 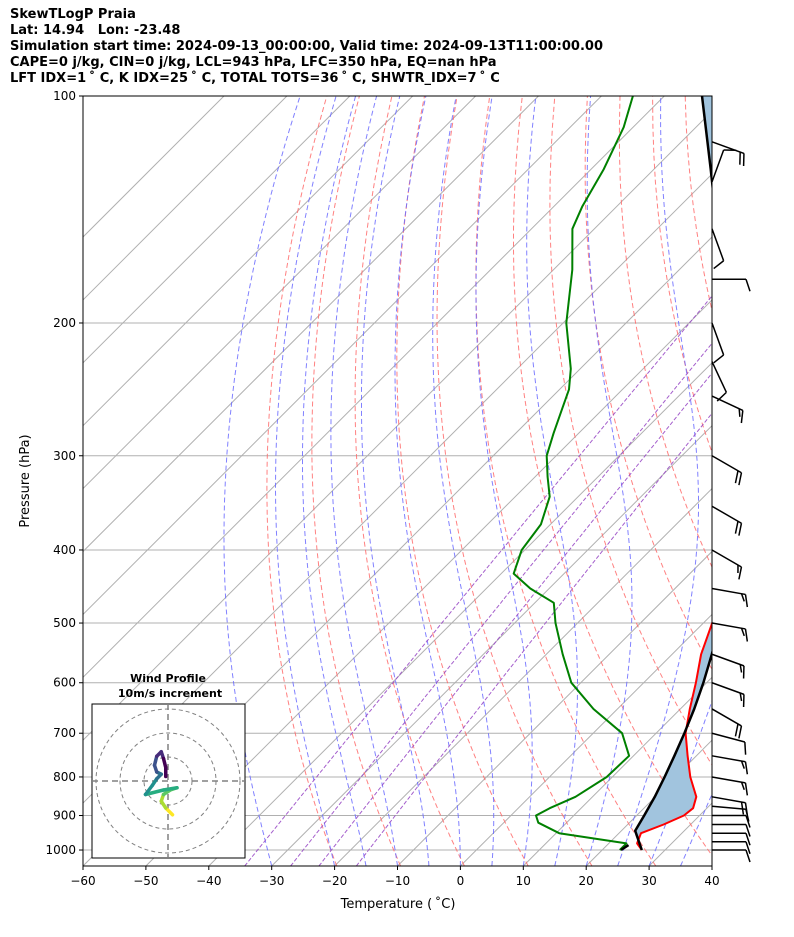 I want to click on x-tick-label: −50, so click(x=145, y=881).